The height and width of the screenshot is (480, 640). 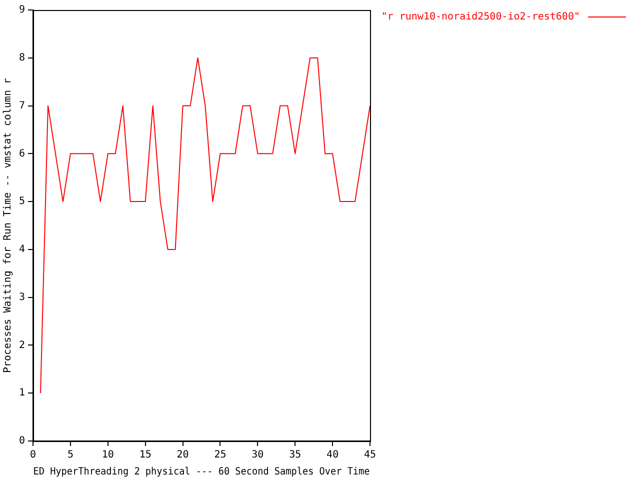 I want to click on x-tick-label: 35, so click(x=295, y=455).